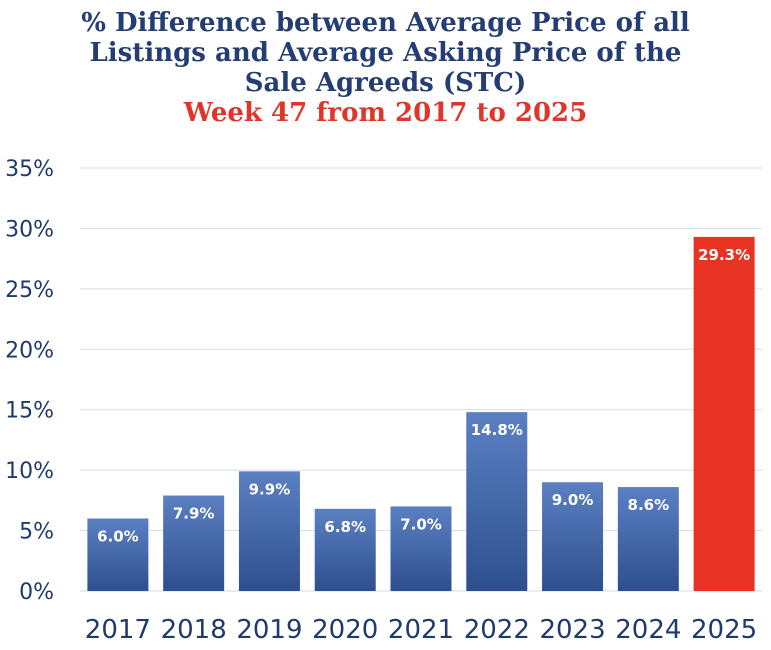 Image resolution: width=771 pixels, height=650 pixels. Describe the element at coordinates (497, 630) in the screenshot. I see `x-tick-label: 2022` at that location.